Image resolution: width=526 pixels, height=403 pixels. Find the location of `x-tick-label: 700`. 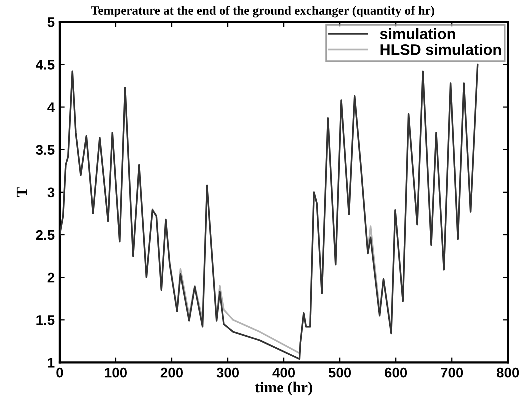

x-tick-label: 700 is located at coordinates (452, 373).